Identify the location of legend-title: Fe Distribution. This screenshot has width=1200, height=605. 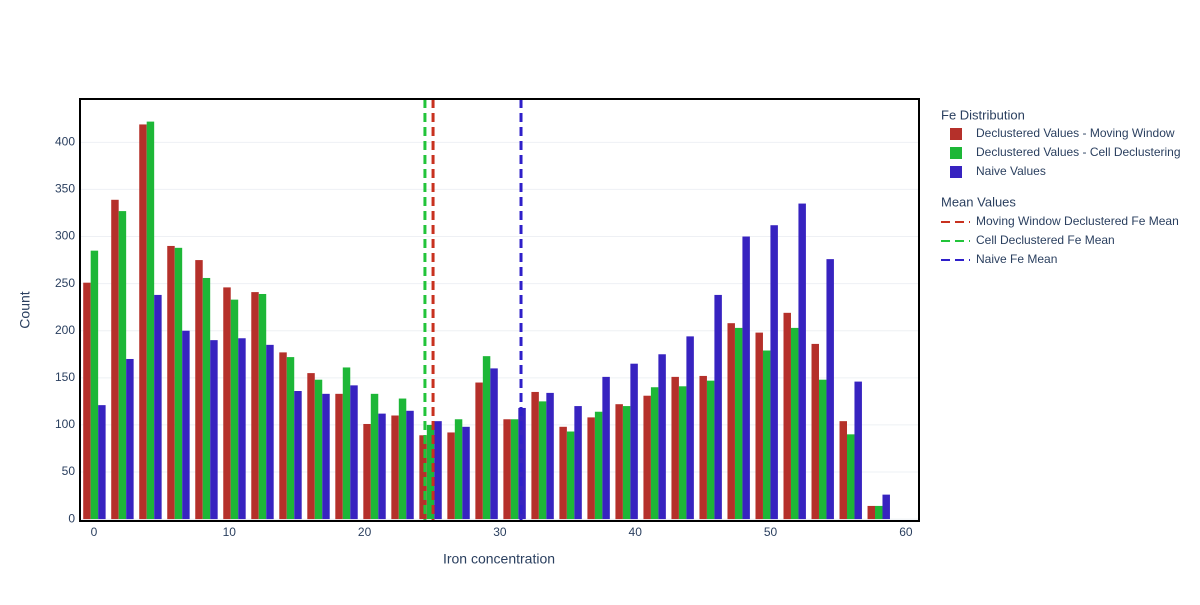
(983, 114).